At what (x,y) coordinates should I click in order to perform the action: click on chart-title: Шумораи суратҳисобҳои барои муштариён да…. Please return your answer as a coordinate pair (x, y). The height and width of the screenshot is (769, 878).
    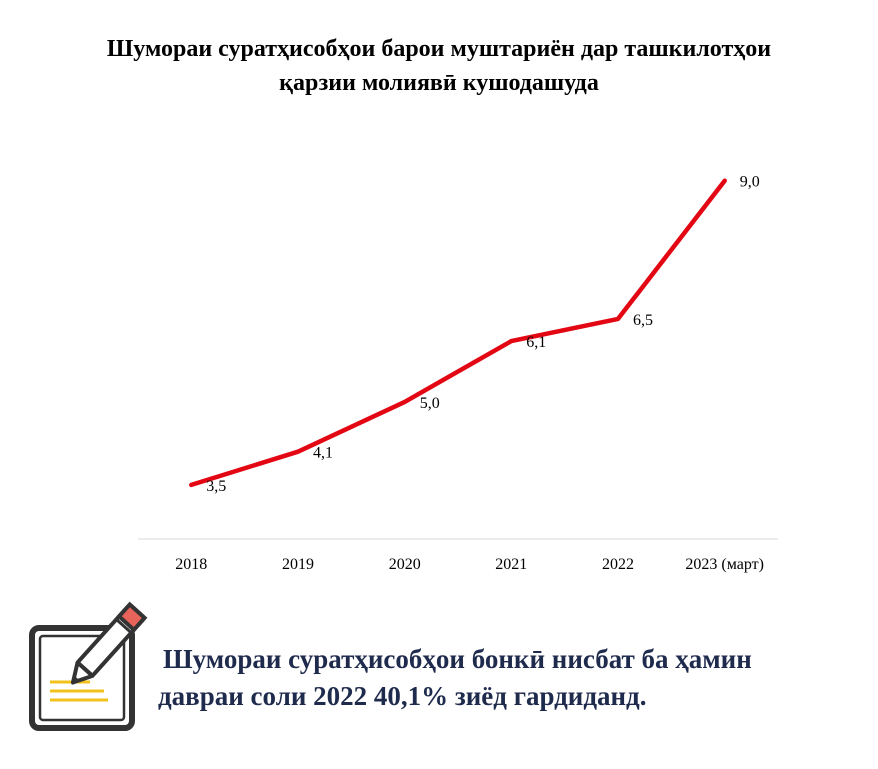
    Looking at the image, I should click on (439, 66).